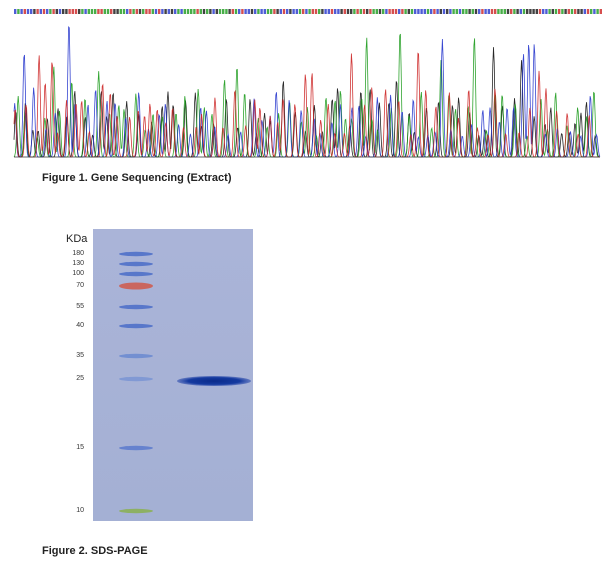 This screenshot has width=609, height=563. I want to click on marker-label: 55, so click(80, 306).